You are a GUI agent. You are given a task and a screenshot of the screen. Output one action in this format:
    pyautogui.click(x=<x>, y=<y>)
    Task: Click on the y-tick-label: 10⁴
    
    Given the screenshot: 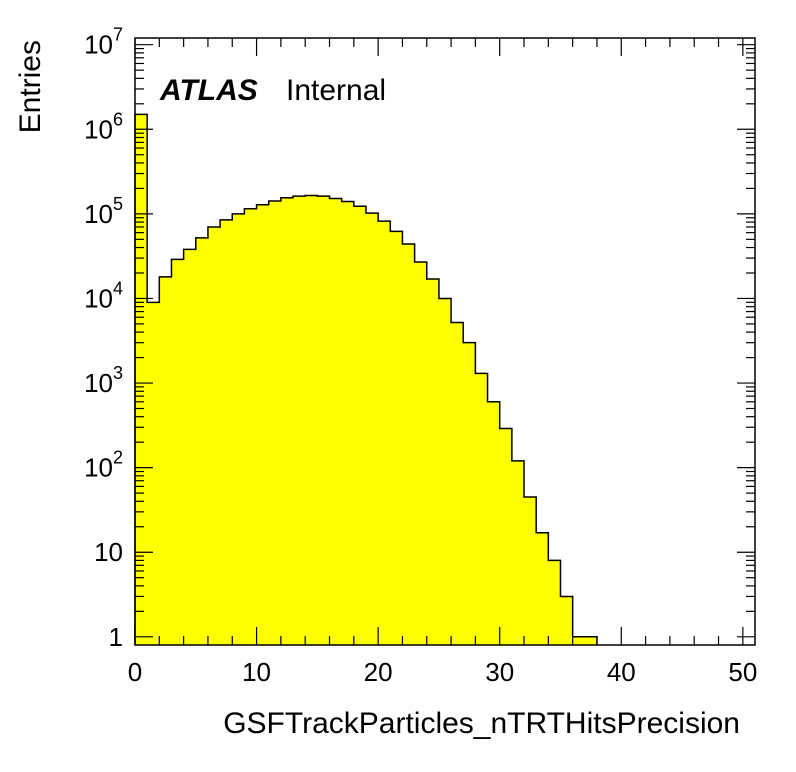 What is the action you would take?
    pyautogui.click(x=103, y=295)
    